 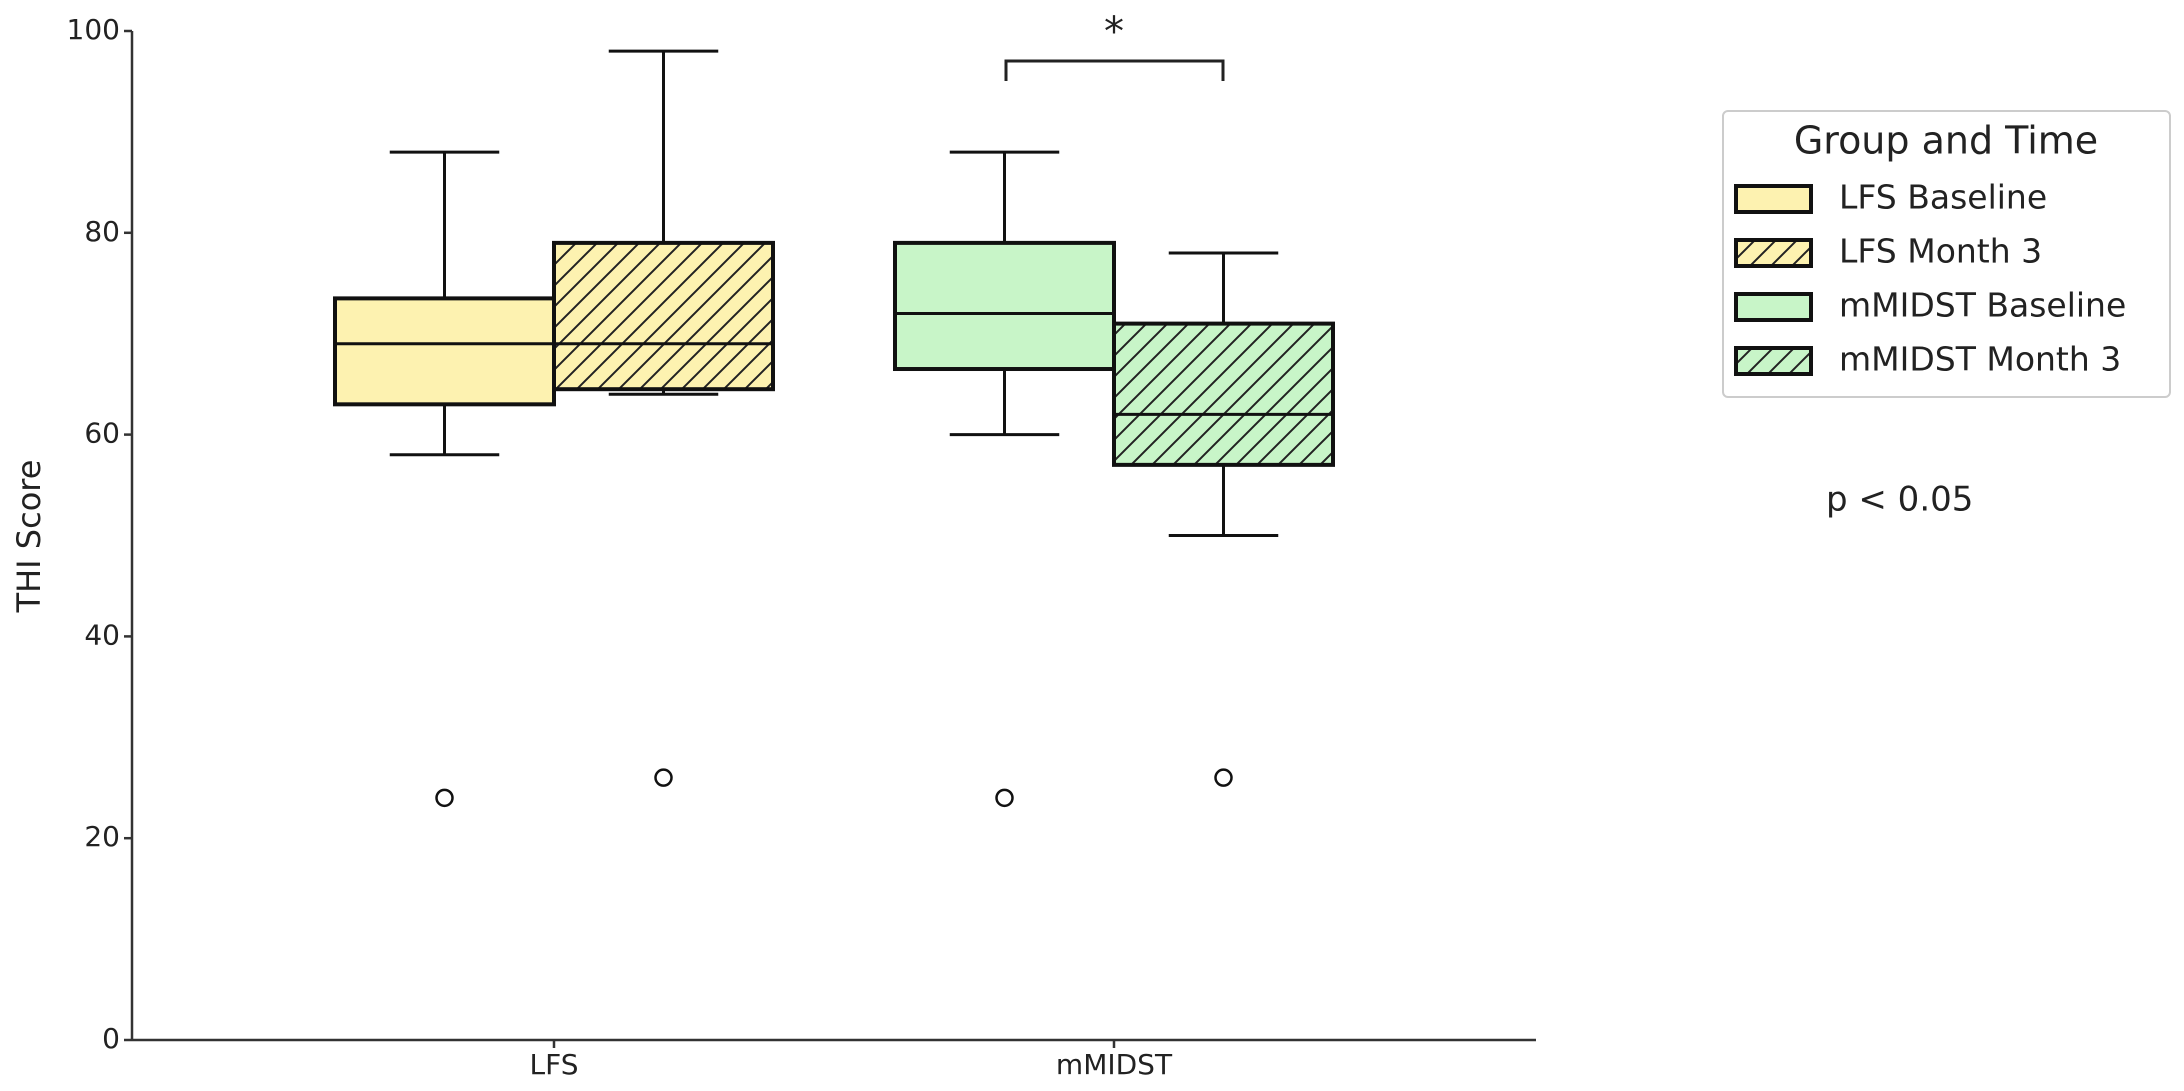 I want to click on legend-label: LFS Baseline, so click(x=1943, y=197).